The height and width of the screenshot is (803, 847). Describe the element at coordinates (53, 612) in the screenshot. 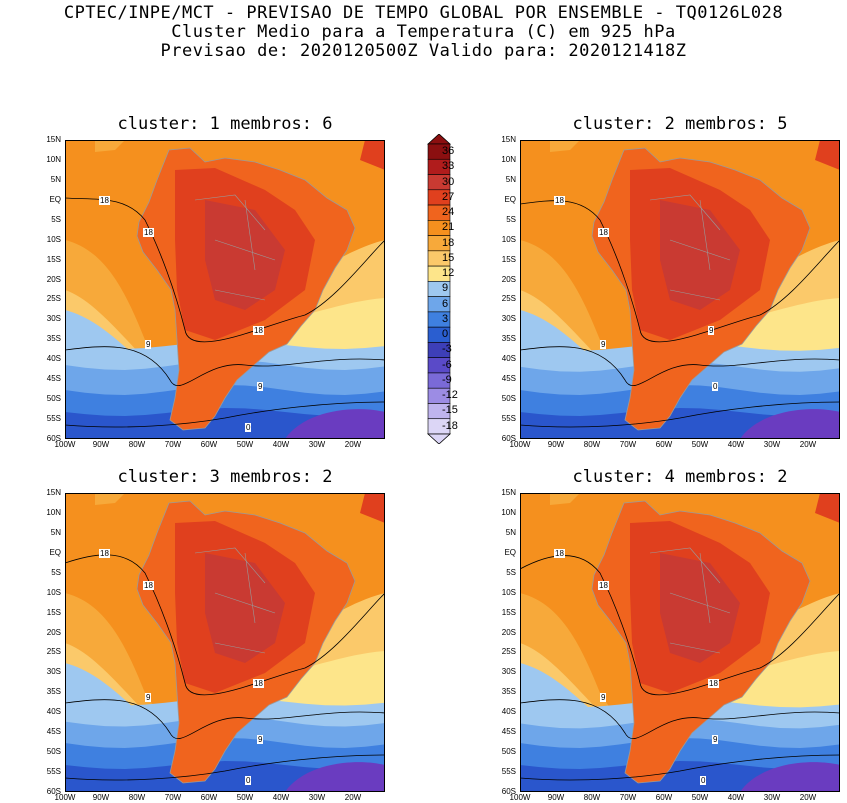

I see `lat-tick-label: 15S` at that location.